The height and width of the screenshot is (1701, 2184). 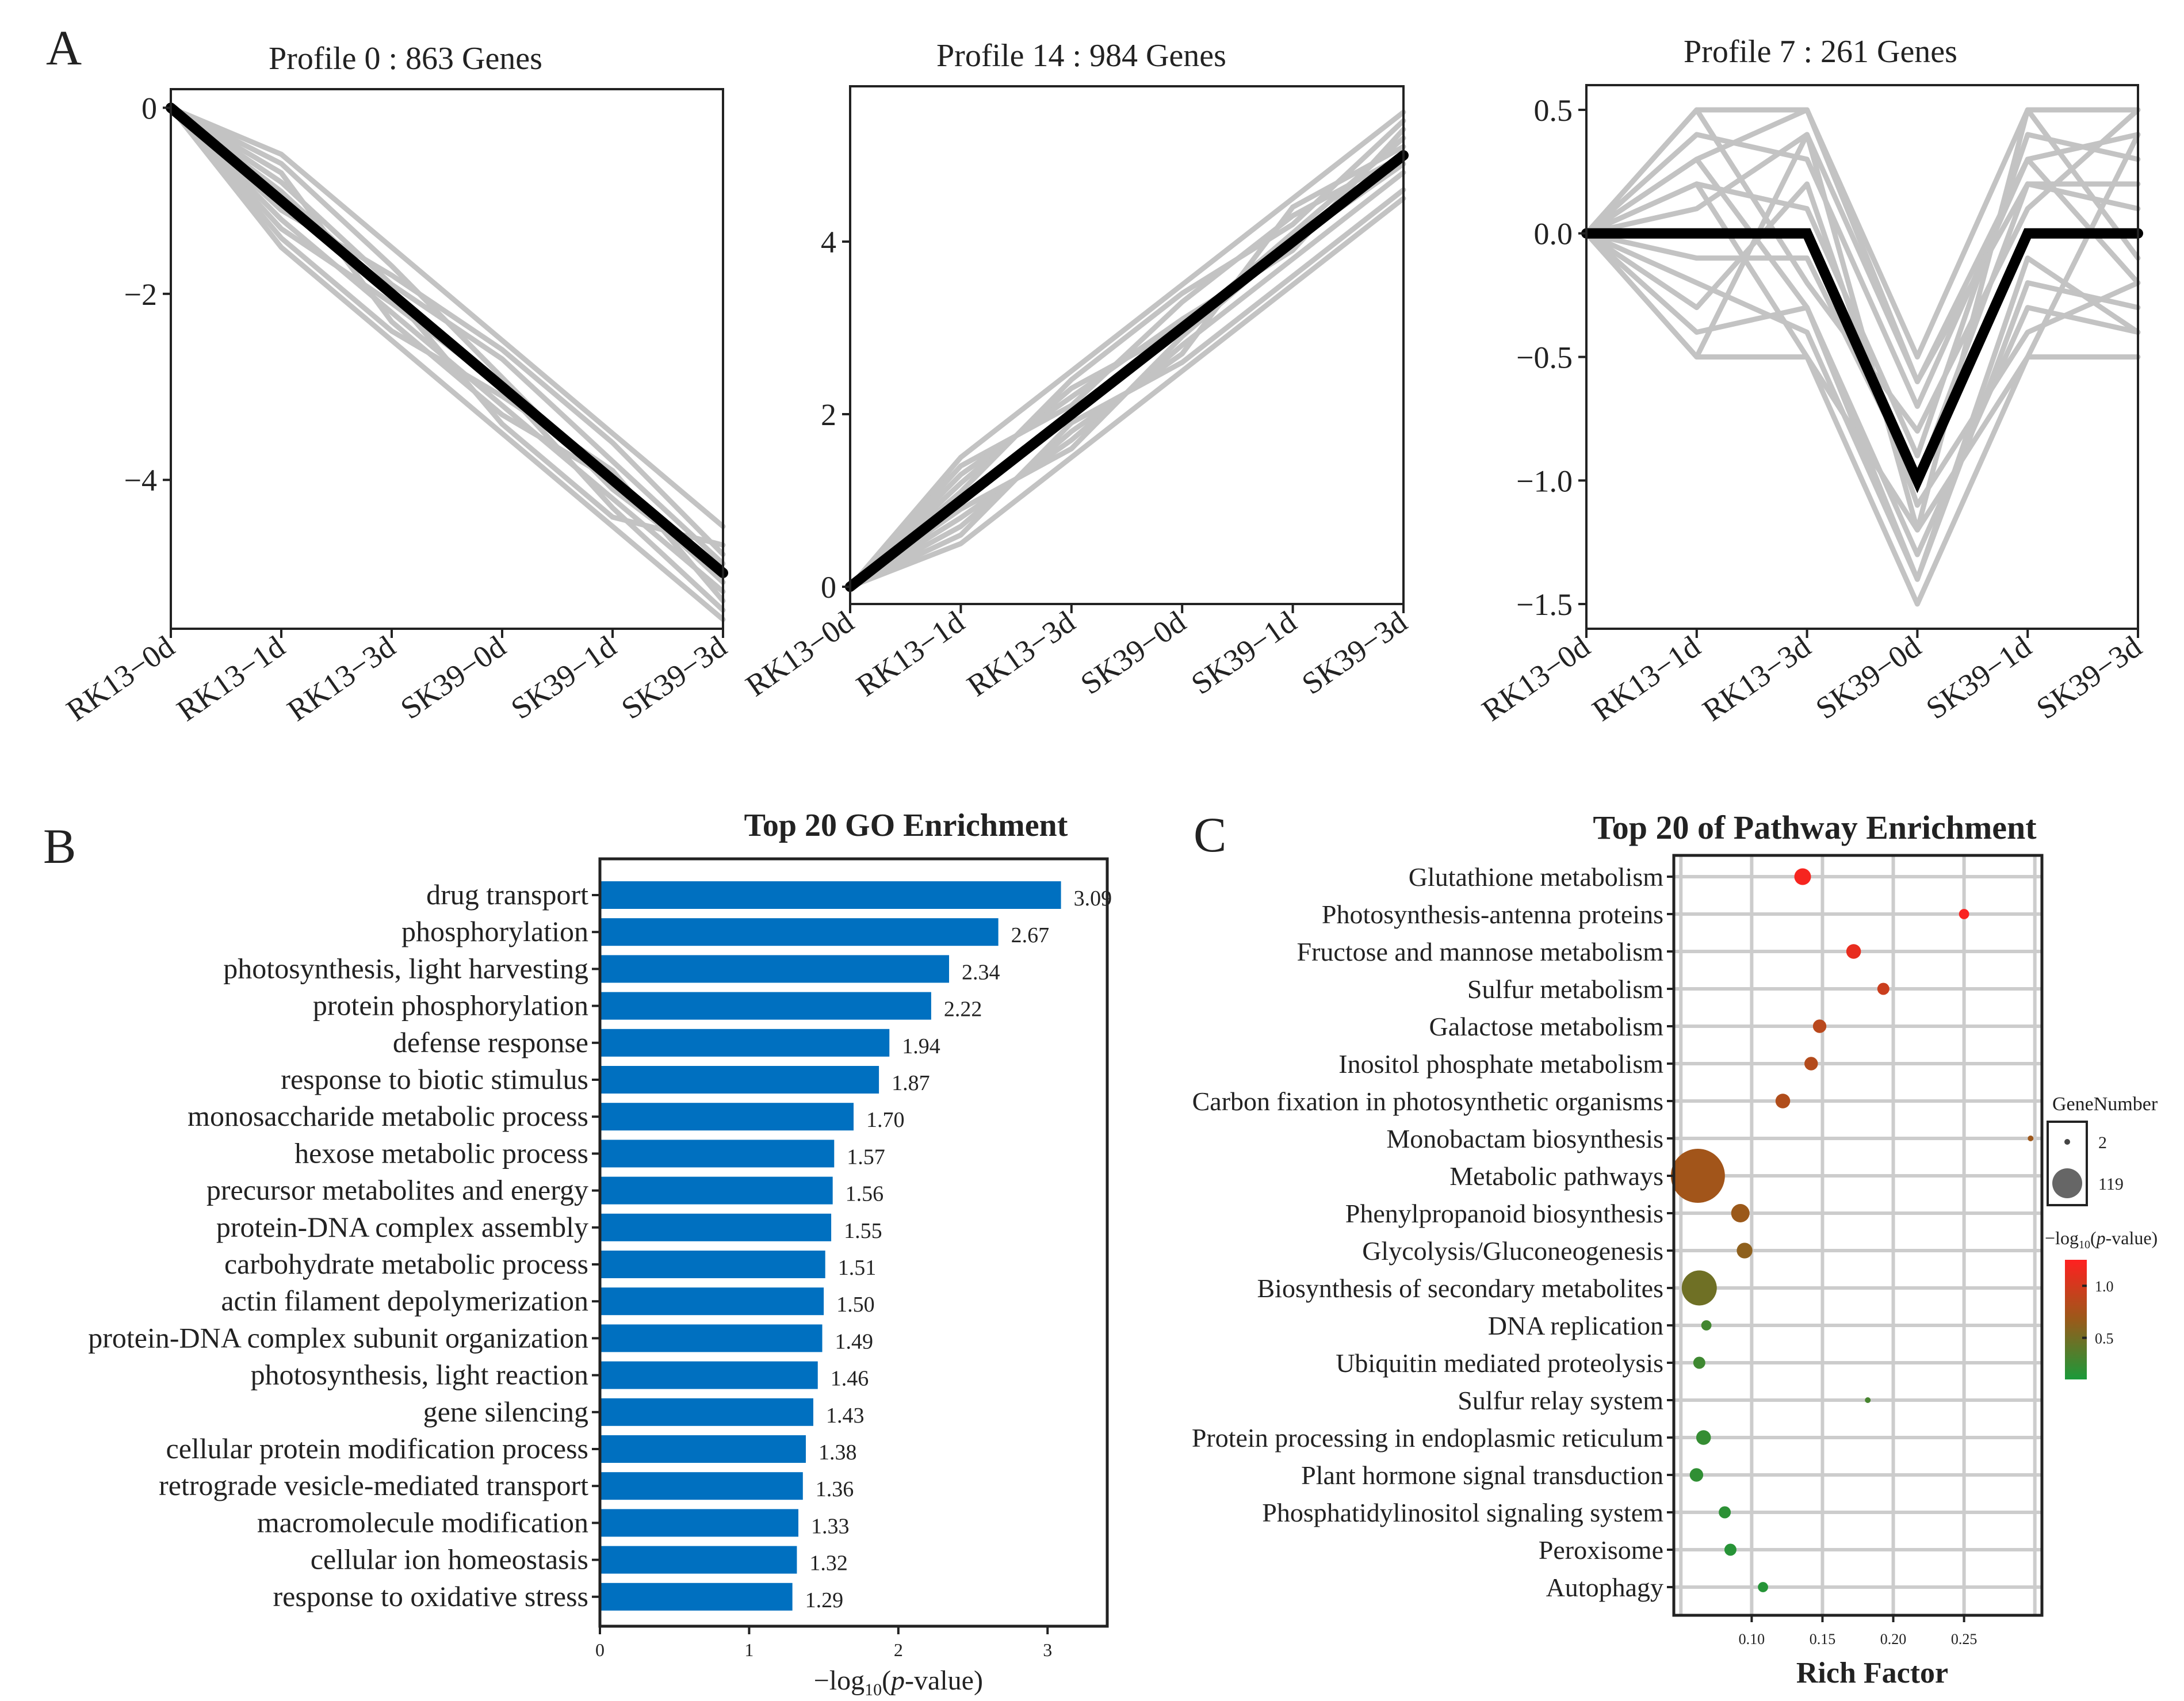 What do you see at coordinates (405, 59) in the screenshot?
I see `profile-title: Profile 0 : 863 Genes` at bounding box center [405, 59].